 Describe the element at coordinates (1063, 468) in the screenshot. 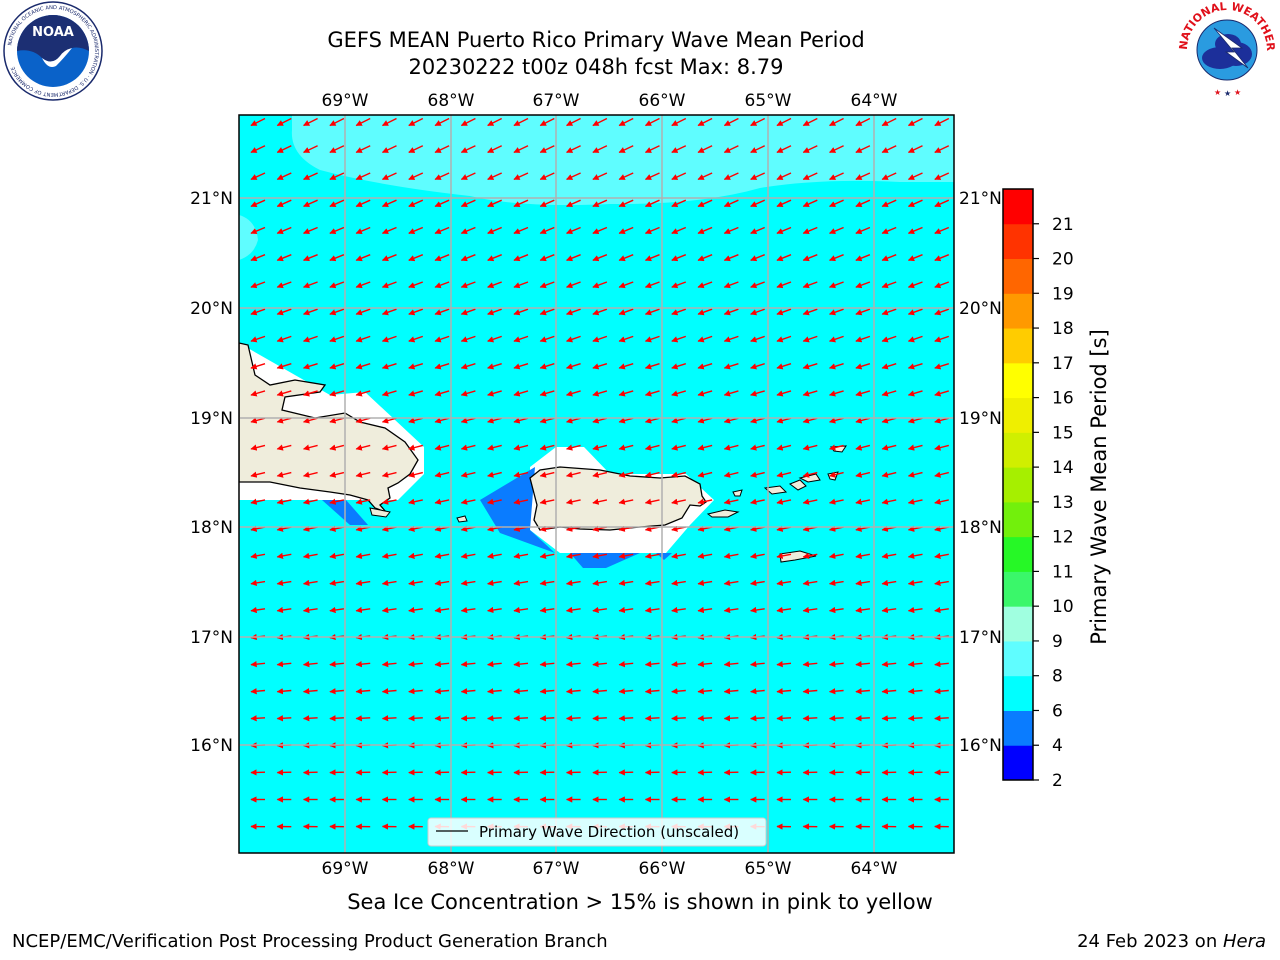

I see `colorbar-tick-label: 14` at that location.